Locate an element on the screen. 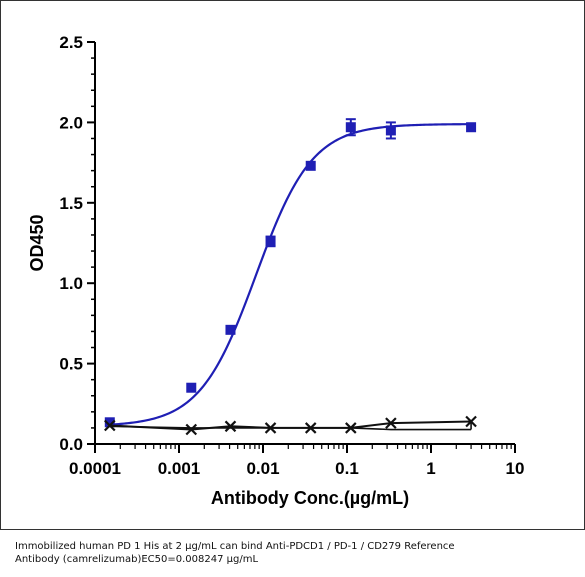 The image size is (585, 577). y-tick-label: 0.5 is located at coordinates (71, 364).